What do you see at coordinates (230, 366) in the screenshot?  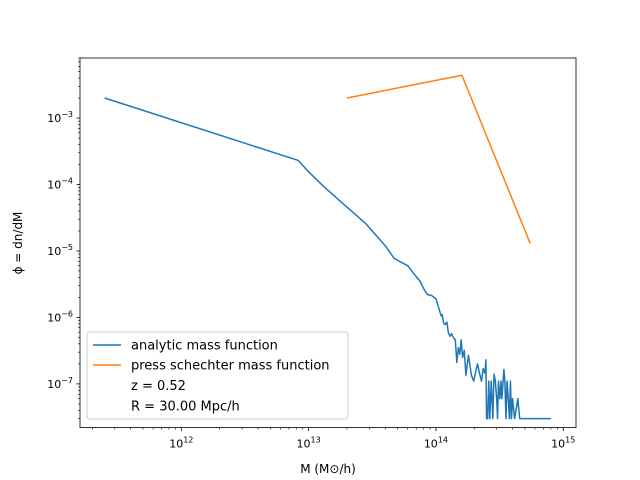 I see `legend-label-press-schechter: press schechter mass function` at bounding box center [230, 366].